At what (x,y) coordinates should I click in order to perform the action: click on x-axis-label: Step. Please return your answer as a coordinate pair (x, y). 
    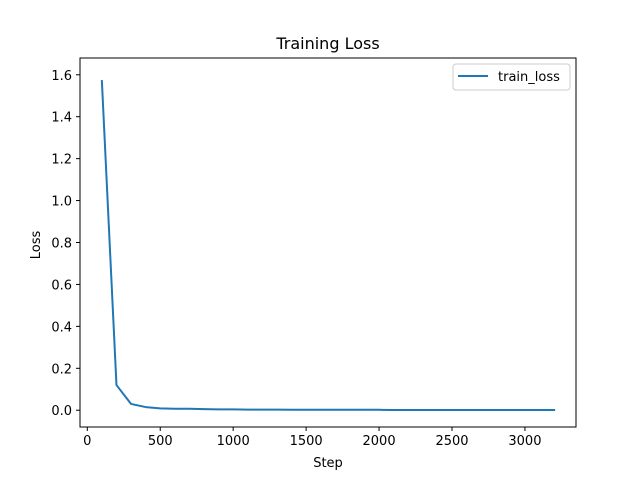
    Looking at the image, I should click on (328, 463).